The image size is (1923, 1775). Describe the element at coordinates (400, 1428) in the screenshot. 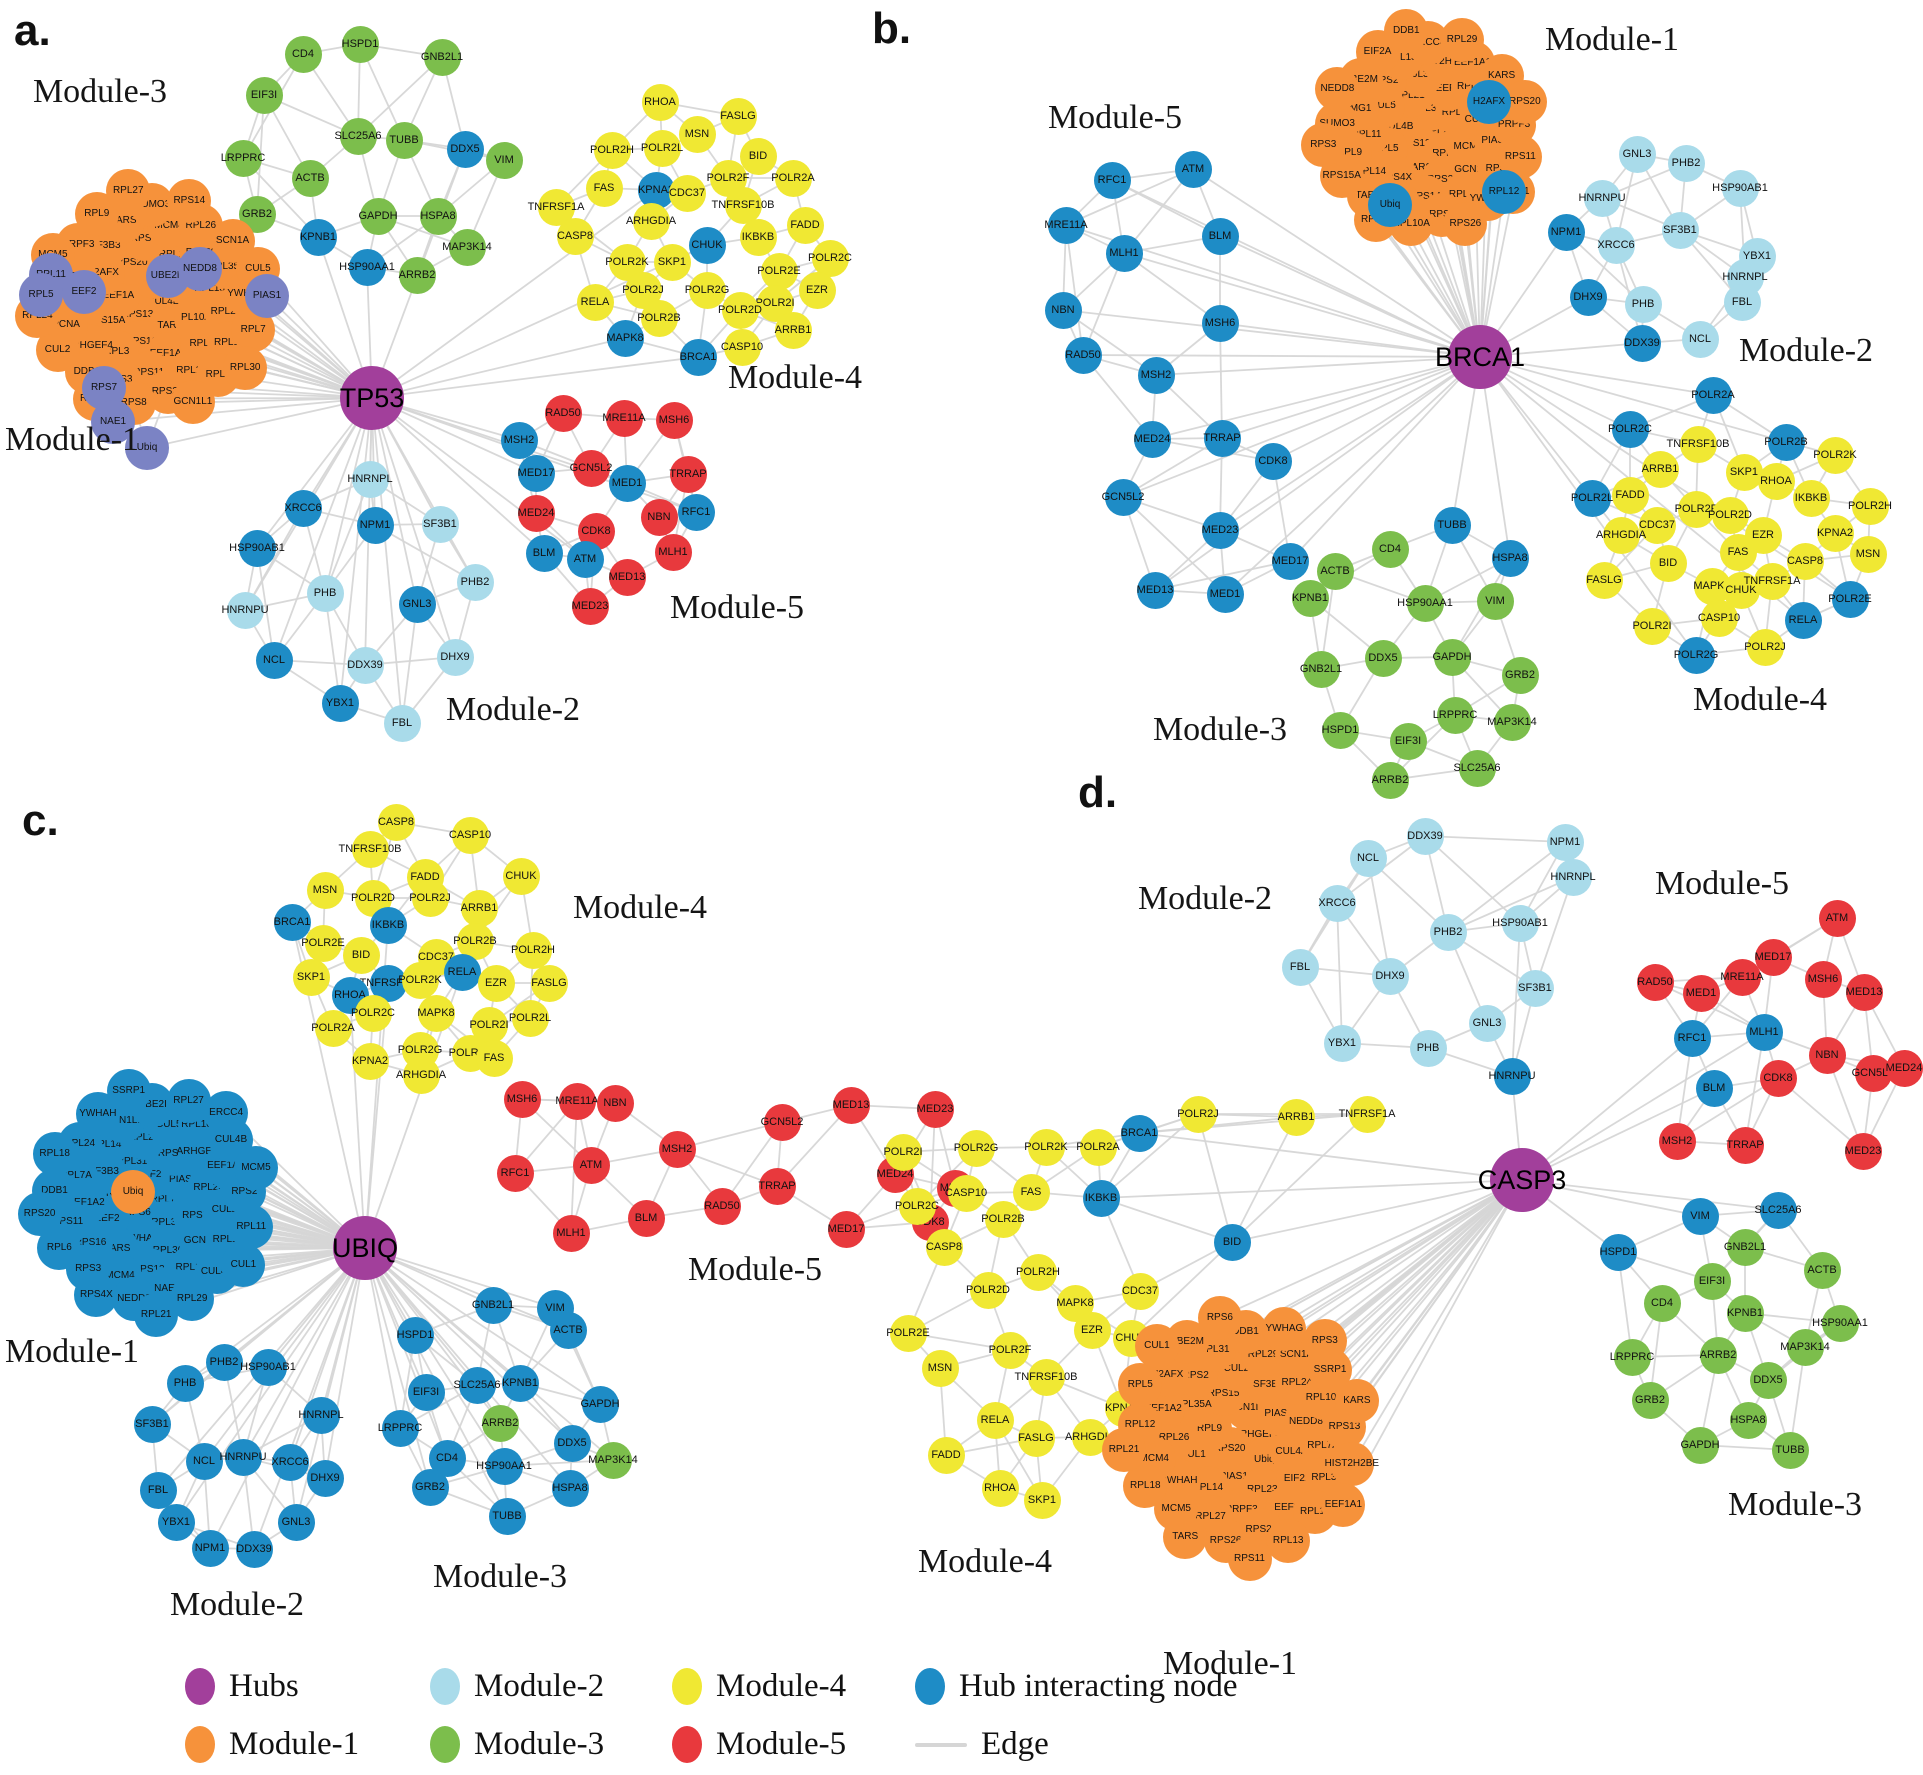

I see `node-lrpprc: LRPPRC` at that location.